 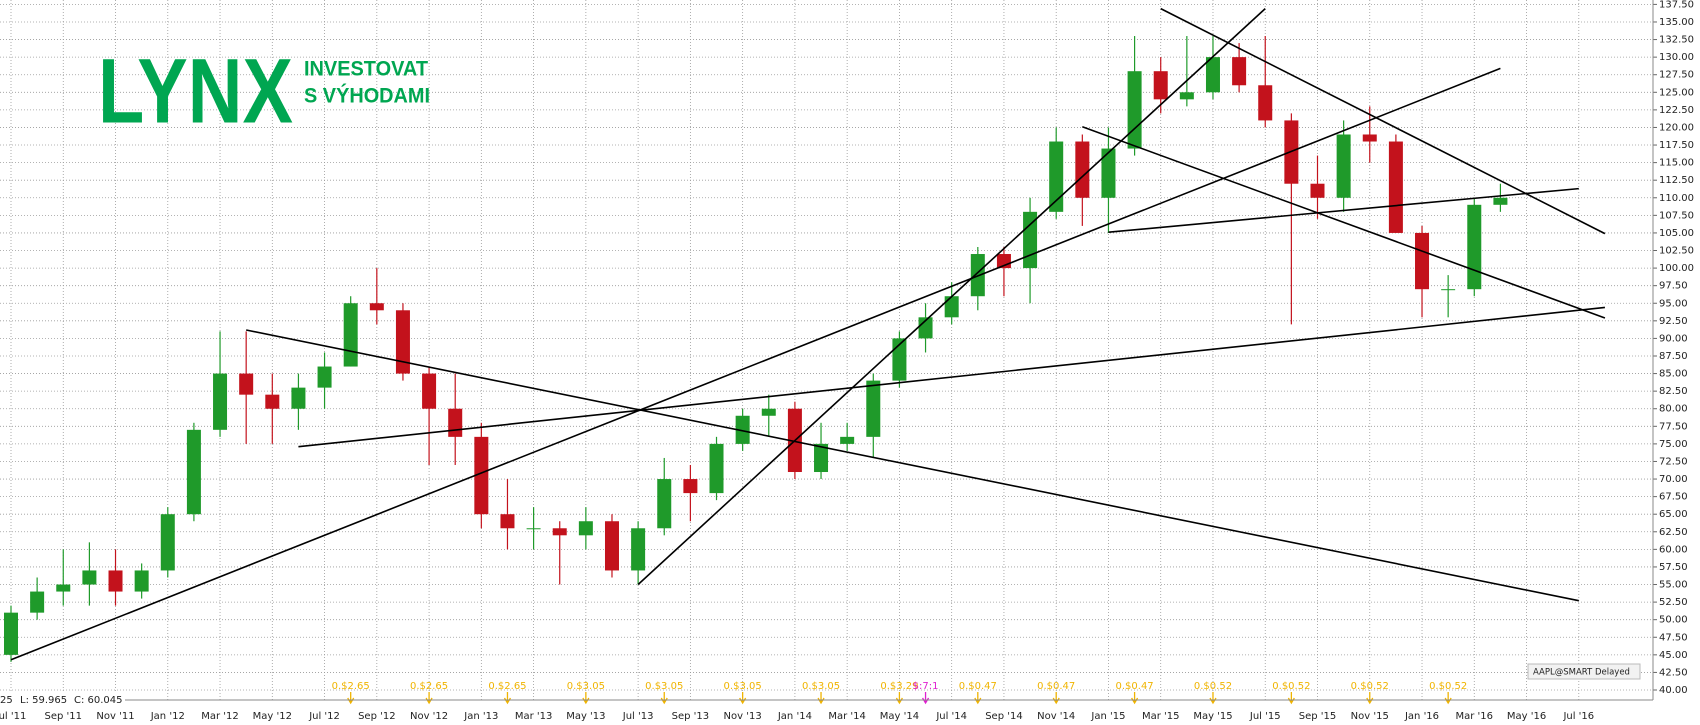 What do you see at coordinates (1676, 215) in the screenshot?
I see `y-tick-label: 107.50` at bounding box center [1676, 215].